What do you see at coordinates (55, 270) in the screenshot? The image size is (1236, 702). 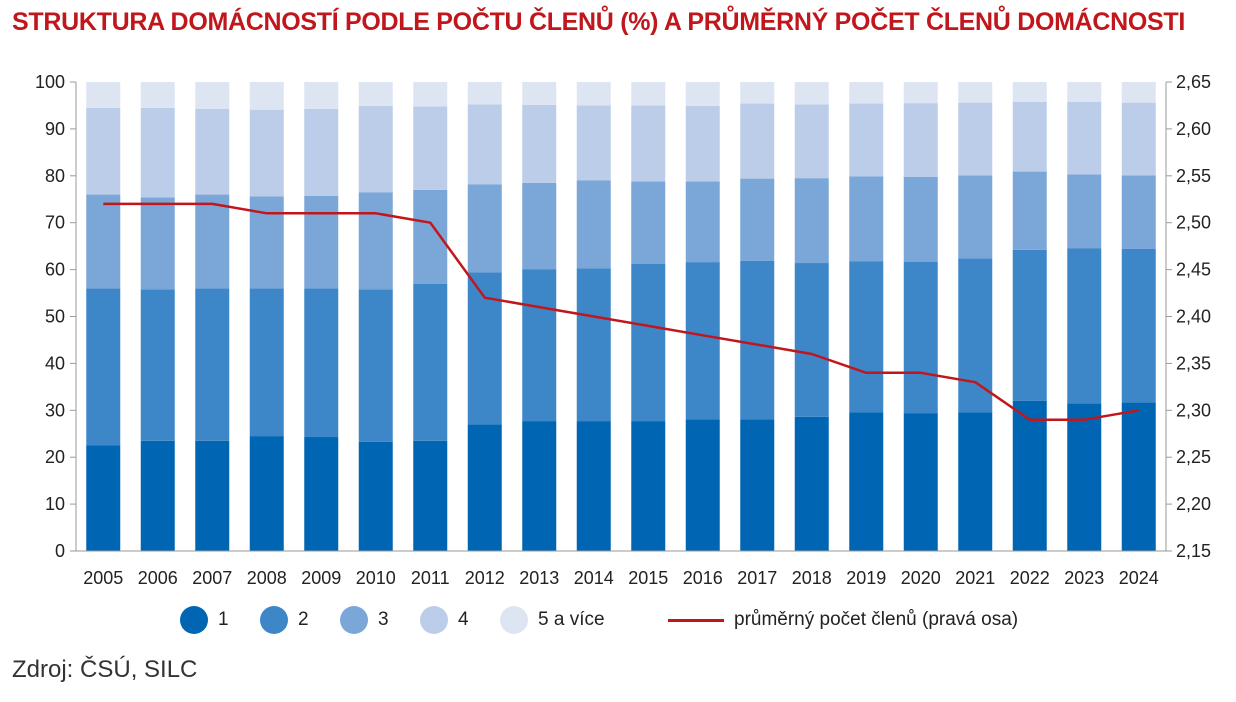 I see `y-tick-label: 60` at bounding box center [55, 270].